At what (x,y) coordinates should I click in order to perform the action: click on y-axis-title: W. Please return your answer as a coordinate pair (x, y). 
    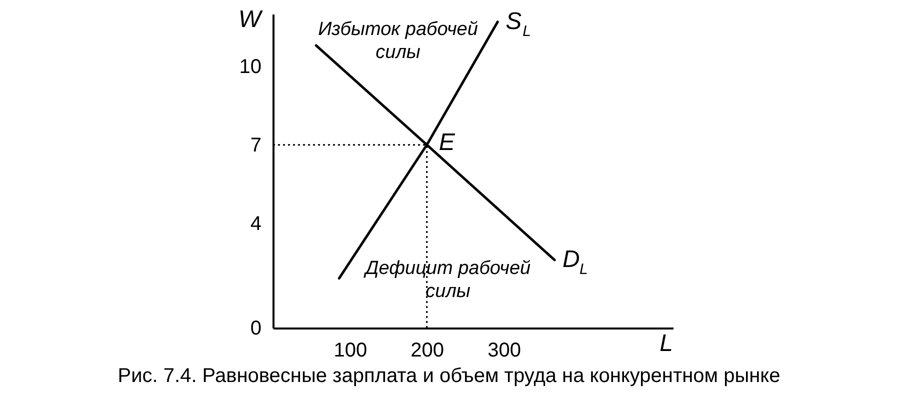
    Looking at the image, I should click on (251, 19).